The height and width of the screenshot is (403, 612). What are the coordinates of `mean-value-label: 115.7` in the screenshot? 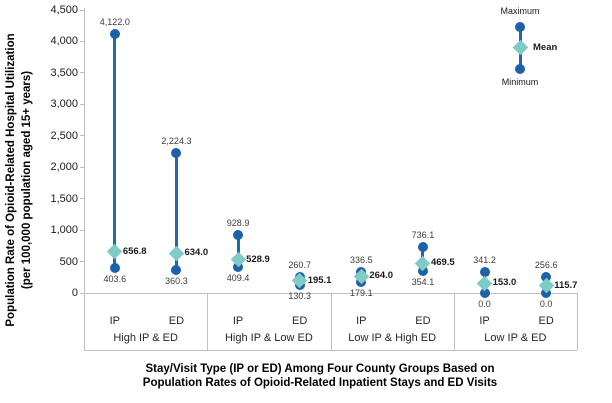 It's located at (566, 285).